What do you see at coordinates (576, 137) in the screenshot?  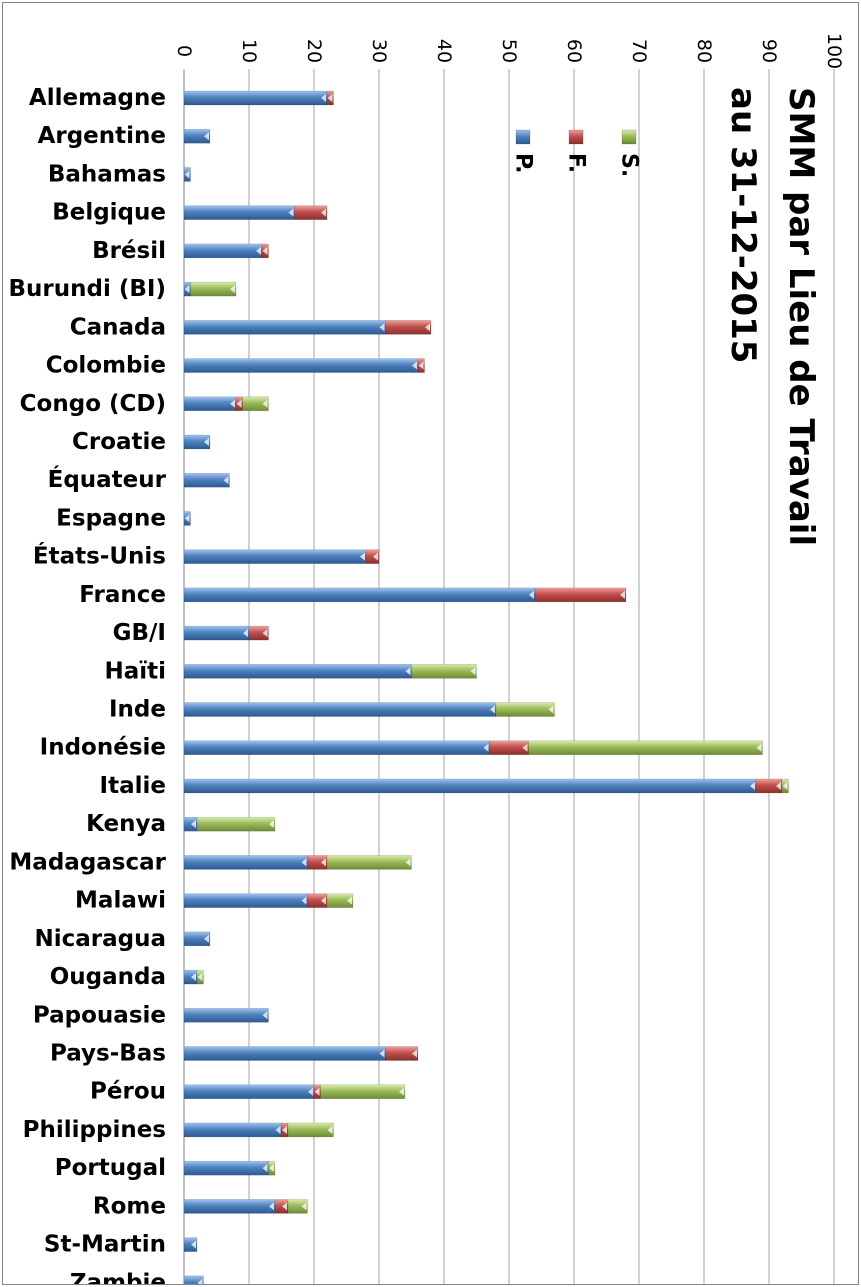 I see `legend-swatch-f` at bounding box center [576, 137].